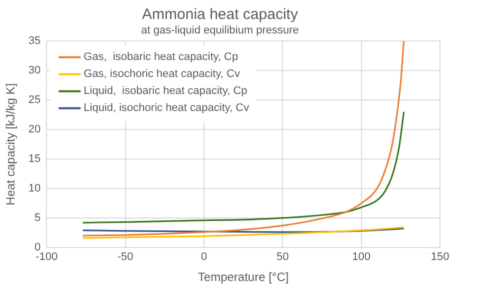 This screenshot has width=500, height=289. Describe the element at coordinates (162, 74) in the screenshot. I see `legend-label: Gas, isochoric heat capacity, Cv` at that location.